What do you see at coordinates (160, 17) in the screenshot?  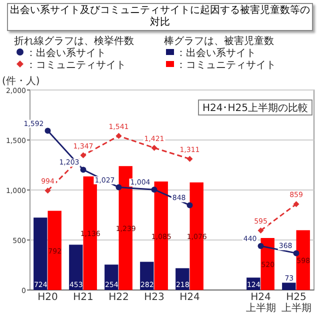 I see `chart-title: 出会い系サイト及びコミュニティサイトに起因する被害児童数等の対比` at bounding box center [160, 17].